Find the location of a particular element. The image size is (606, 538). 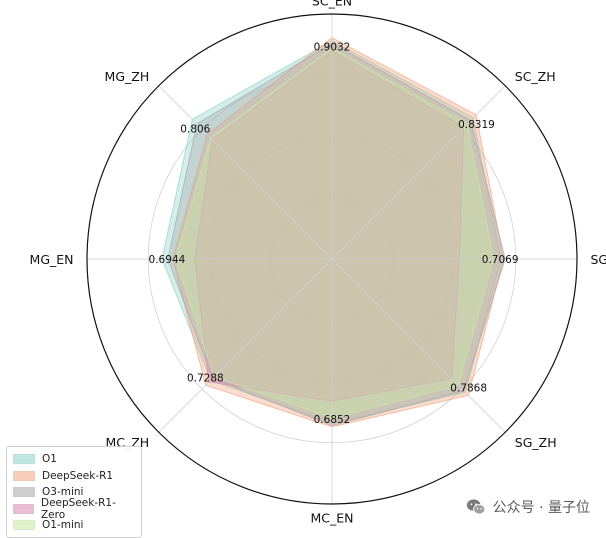

max-value-label-sc-zh: 0.8319 is located at coordinates (476, 125).